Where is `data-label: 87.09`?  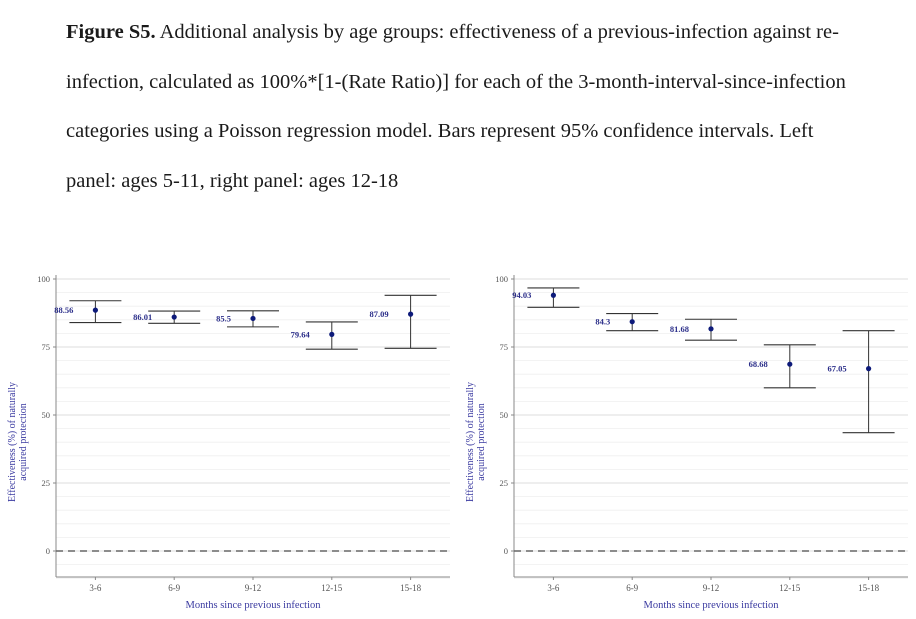 data-label: 87.09 is located at coordinates (378, 314).